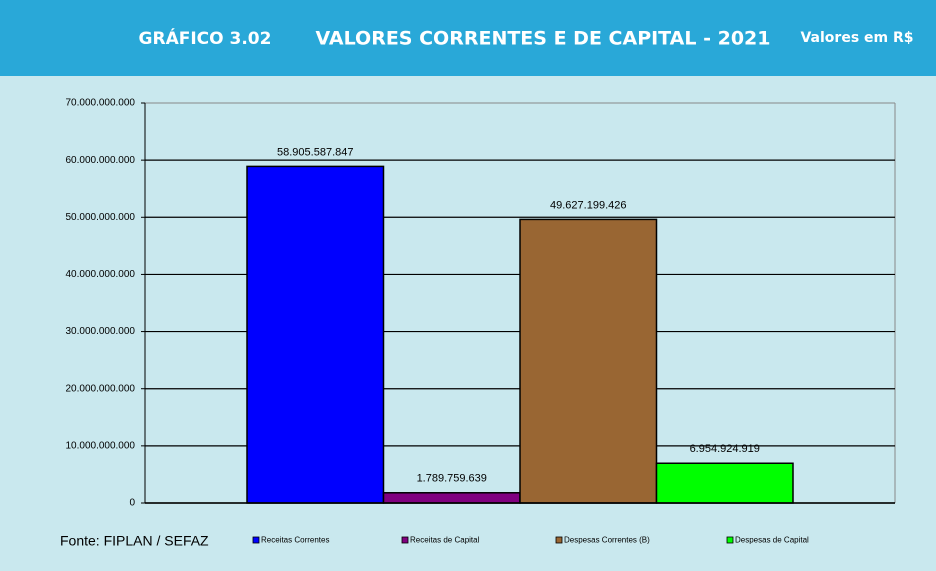 This screenshot has width=936, height=571. Describe the element at coordinates (543, 39) in the screenshot. I see `chart-title: VALORES CORRENTES E DE CAPITAL - 2021` at that location.